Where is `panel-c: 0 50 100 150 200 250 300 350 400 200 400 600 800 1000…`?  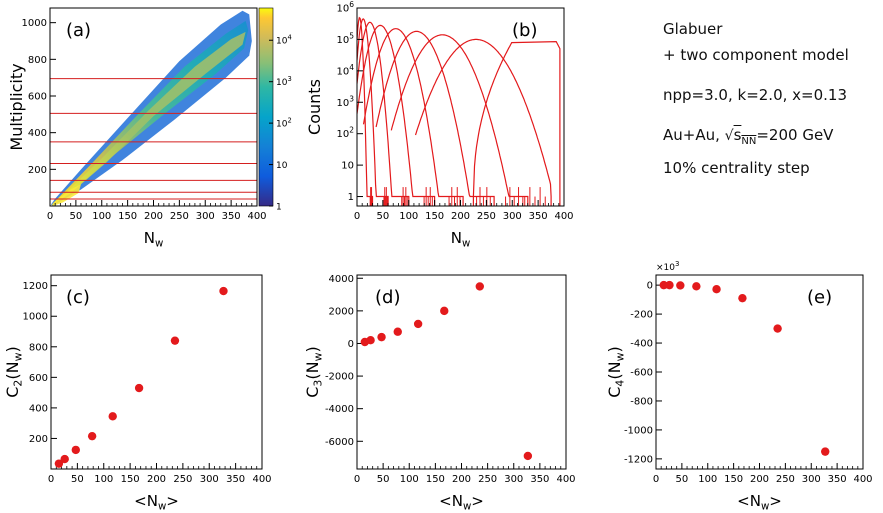
panel-c: 0 50 100 150 200 250 300 350 400 200 400 600 800 1000… is located at coordinates (137, 393).